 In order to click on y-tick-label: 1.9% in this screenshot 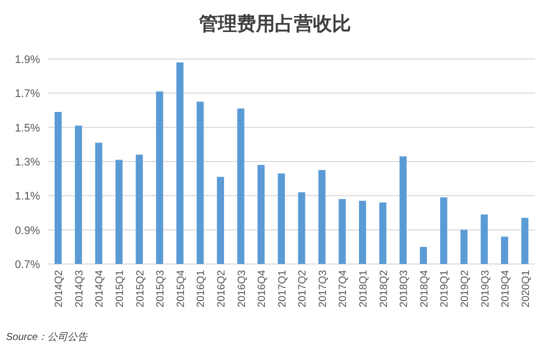, I will do `click(27, 60)`.